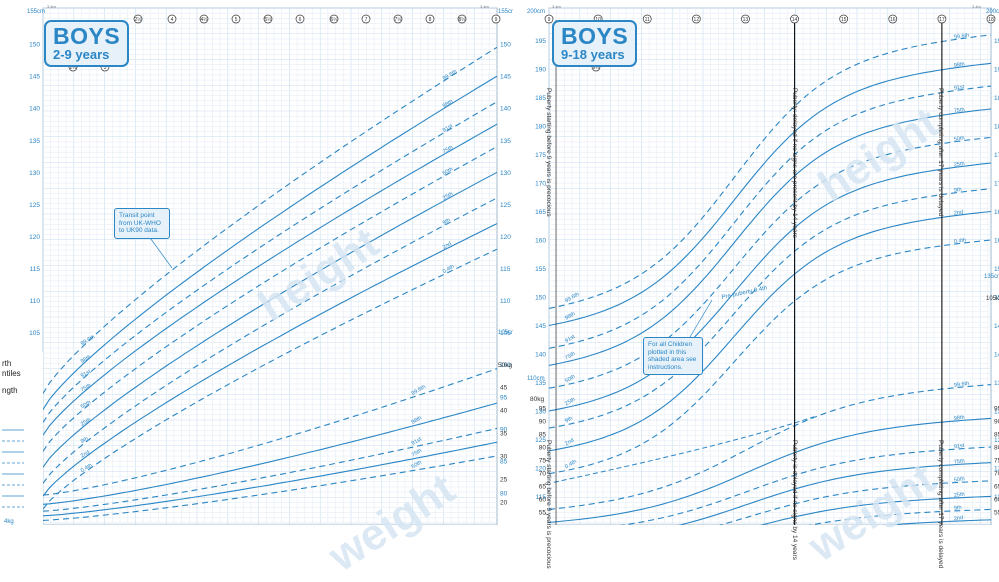 This screenshot has height=582, width=999. What do you see at coordinates (540, 70) in the screenshot?
I see `height-tick-label-left: 190` at bounding box center [540, 70].